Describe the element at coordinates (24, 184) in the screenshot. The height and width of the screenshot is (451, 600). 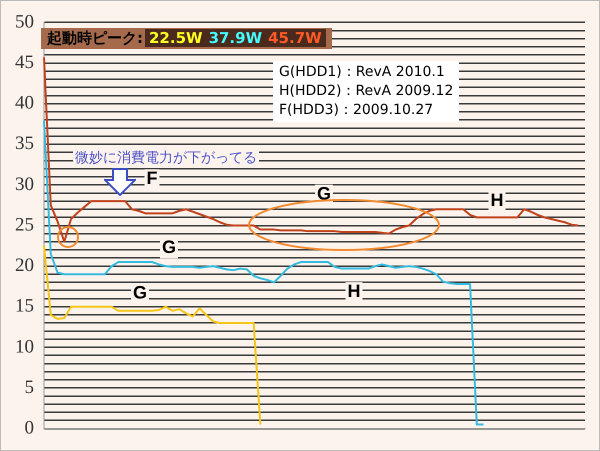
I see `y-tick-label: 30` at that location.